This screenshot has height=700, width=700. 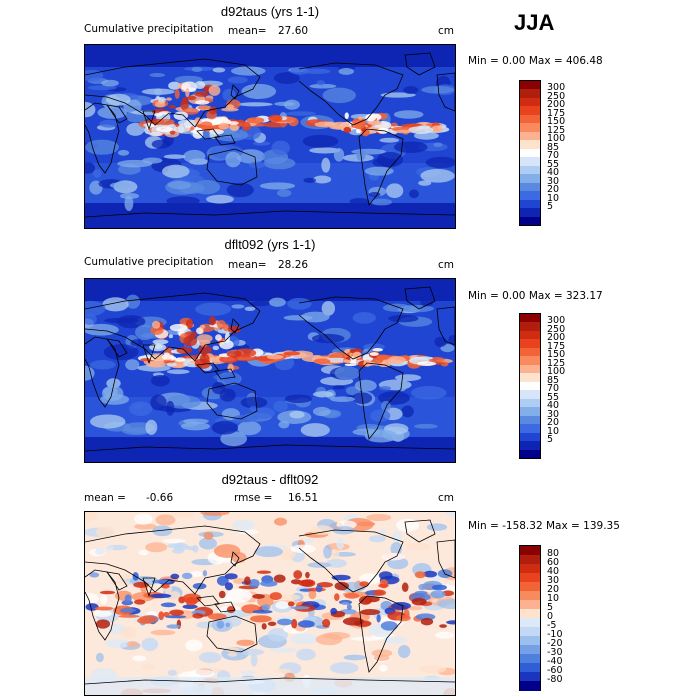 What do you see at coordinates (270, 603) in the screenshot?
I see `panel-3-map` at bounding box center [270, 603].